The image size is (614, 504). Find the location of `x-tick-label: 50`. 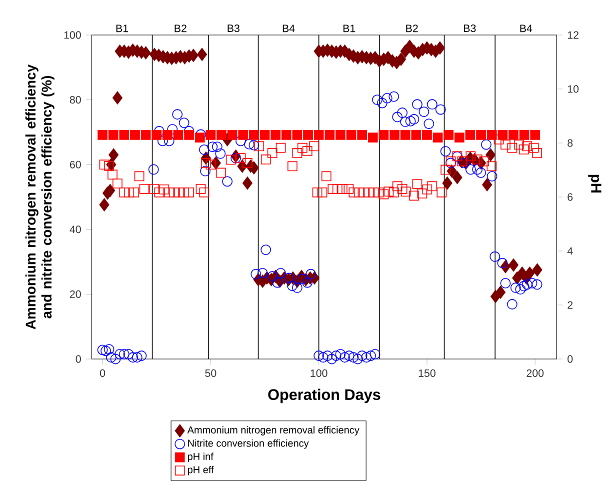

x-tick-label: 50 is located at coordinates (210, 373).